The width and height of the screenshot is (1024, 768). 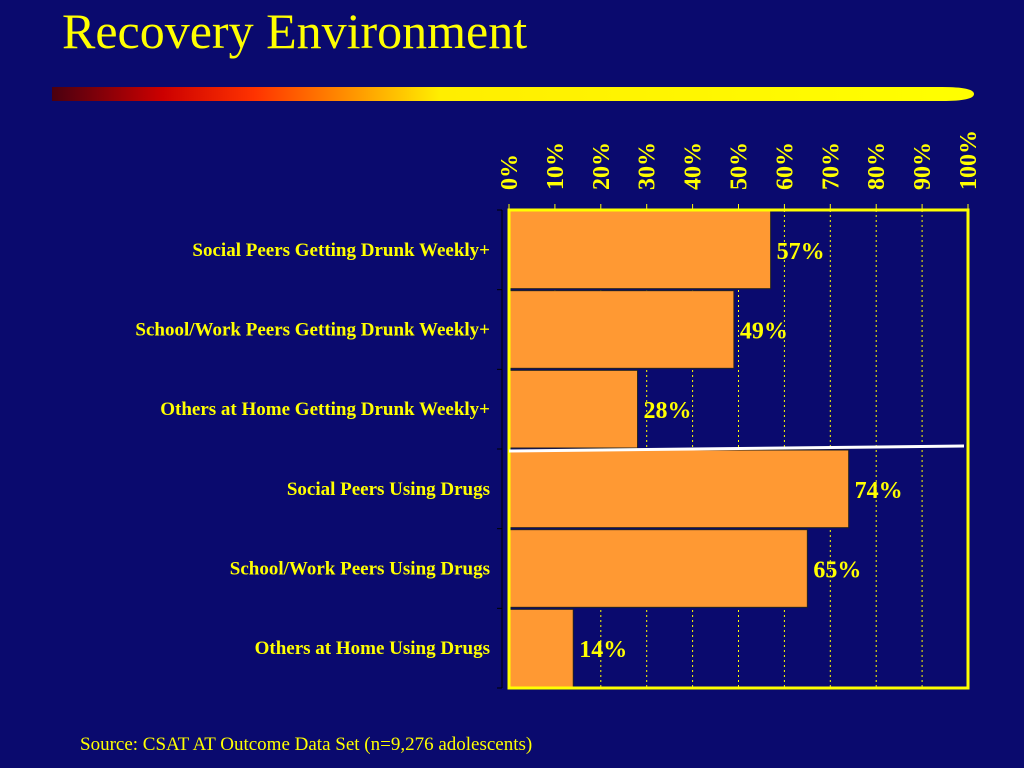 What do you see at coordinates (969, 160) in the screenshot?
I see `x-tick-label: 100%` at bounding box center [969, 160].